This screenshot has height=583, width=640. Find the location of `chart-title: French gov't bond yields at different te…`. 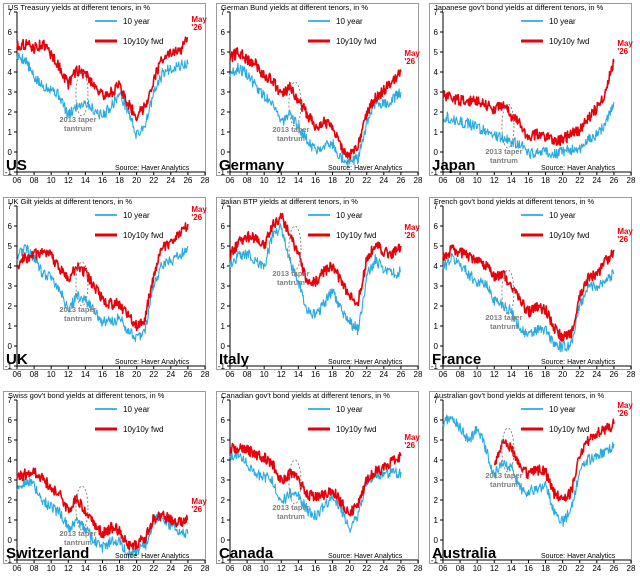

chart-title: French gov't bond yields at different te… is located at coordinates (514, 201).